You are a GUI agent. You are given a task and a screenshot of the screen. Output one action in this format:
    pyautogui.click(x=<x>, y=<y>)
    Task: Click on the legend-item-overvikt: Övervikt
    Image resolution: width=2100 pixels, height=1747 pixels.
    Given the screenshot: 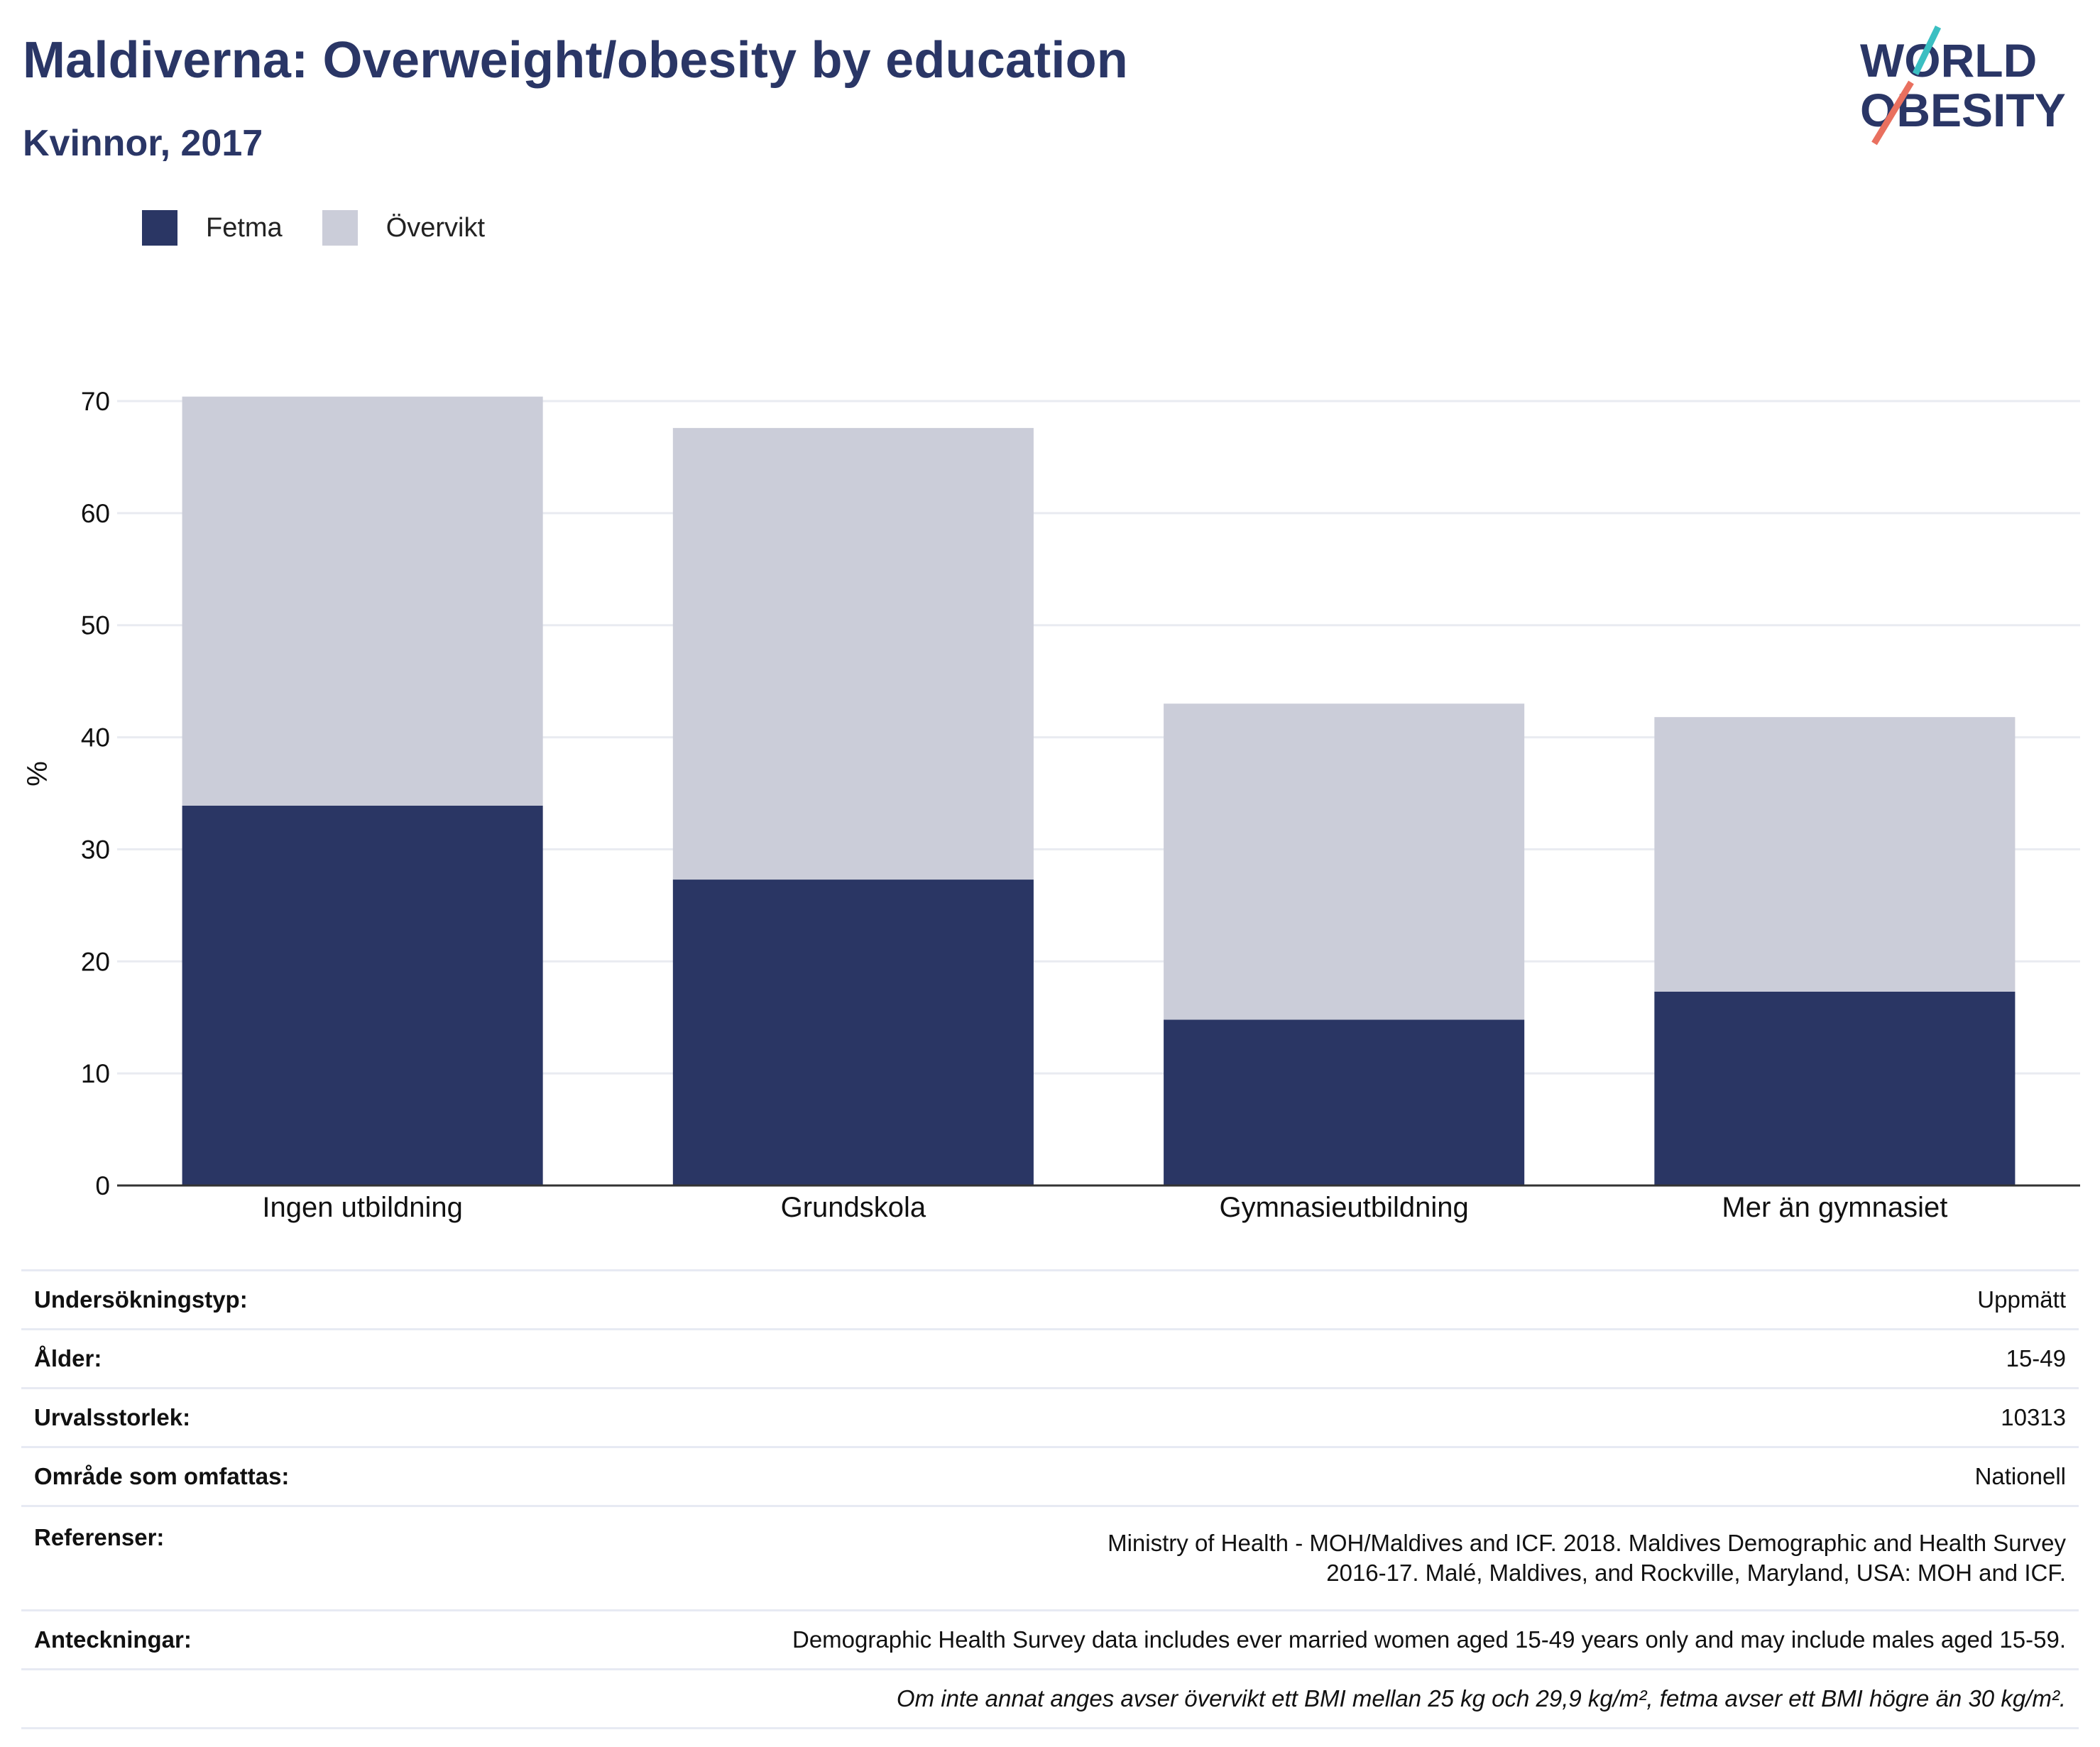 What is the action you would take?
    pyautogui.click(x=403, y=228)
    